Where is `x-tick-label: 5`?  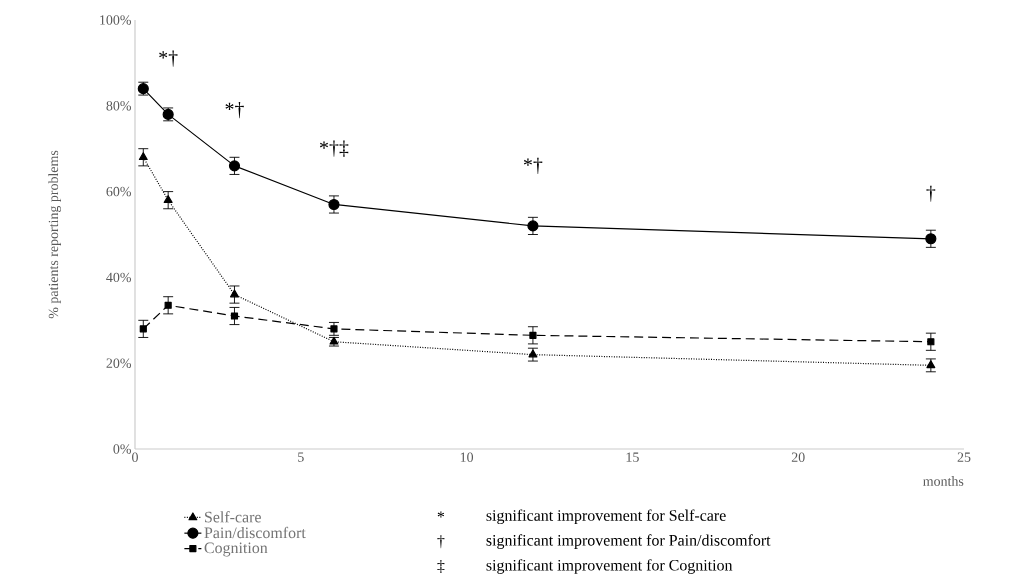 x-tick-label: 5 is located at coordinates (301, 457).